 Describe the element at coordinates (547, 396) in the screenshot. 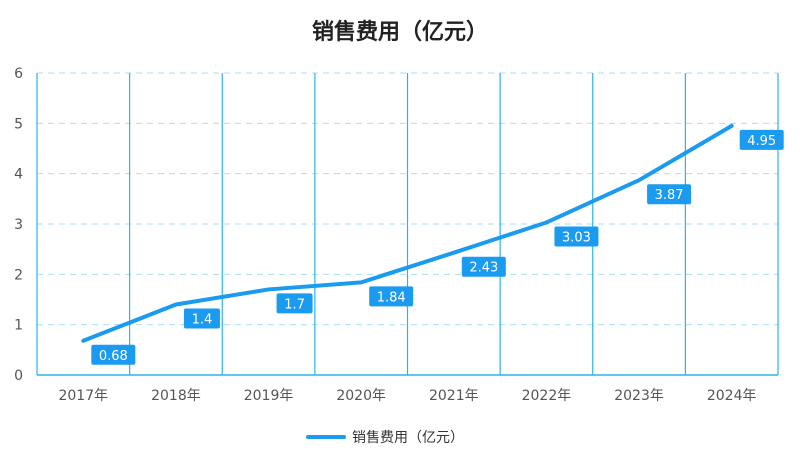

I see `x-tick-label: 2022年` at that location.